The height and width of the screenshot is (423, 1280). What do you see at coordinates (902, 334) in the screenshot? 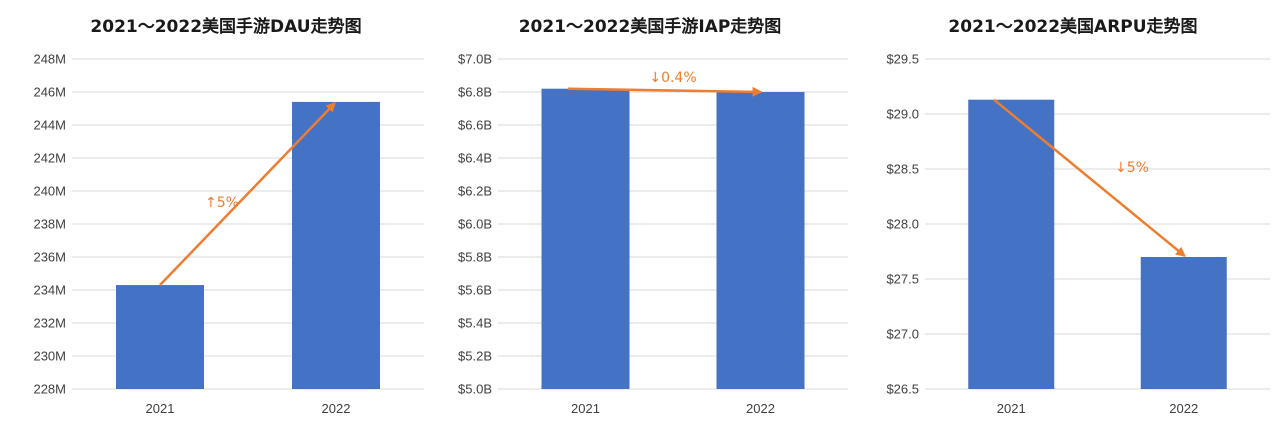
I see `y-tick-label: $27.0` at bounding box center [902, 334].